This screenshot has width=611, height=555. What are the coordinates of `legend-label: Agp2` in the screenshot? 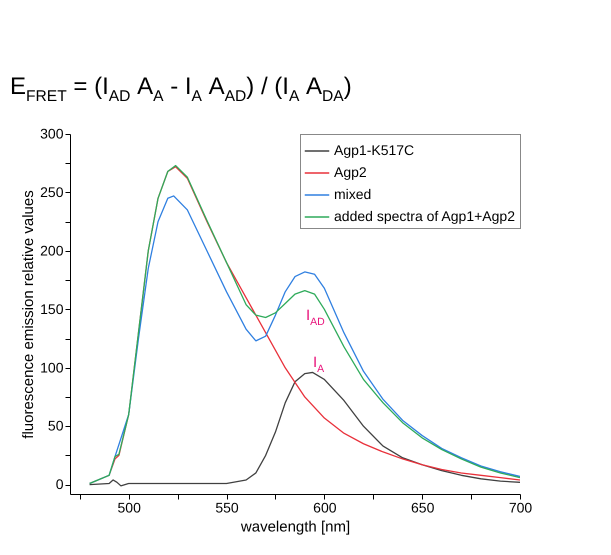 It's located at (350, 172).